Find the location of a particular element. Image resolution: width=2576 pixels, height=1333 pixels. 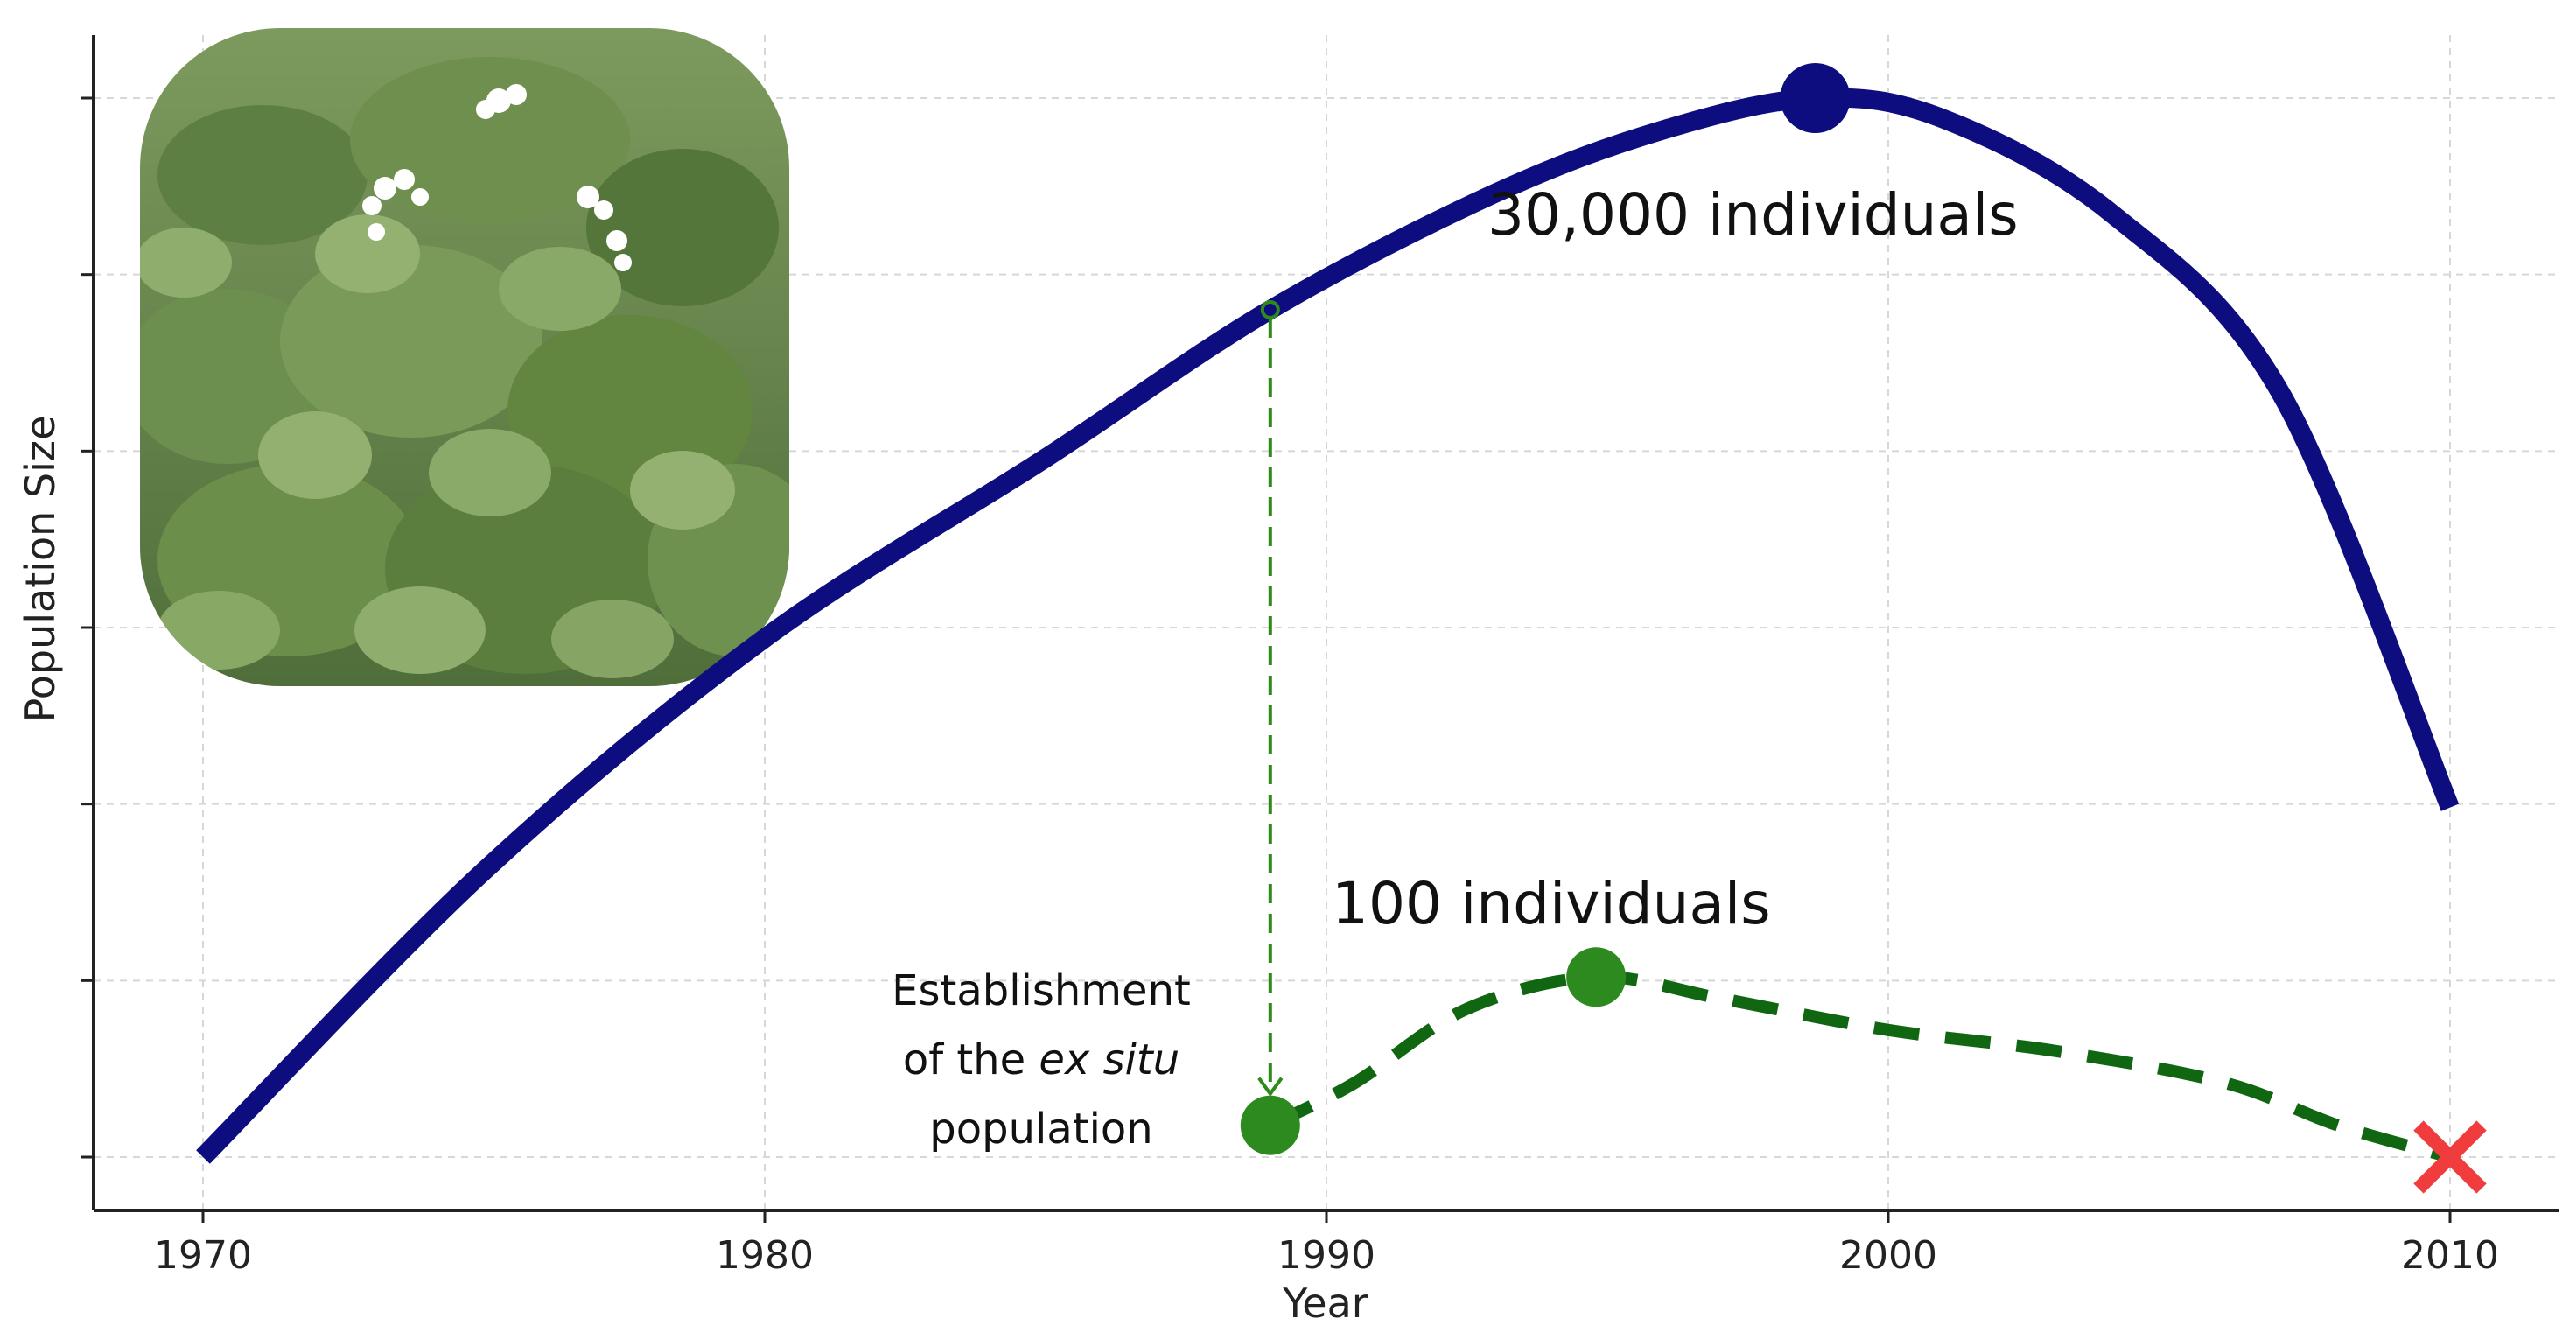

x-tick-label: 2000 is located at coordinates (1888, 1255).